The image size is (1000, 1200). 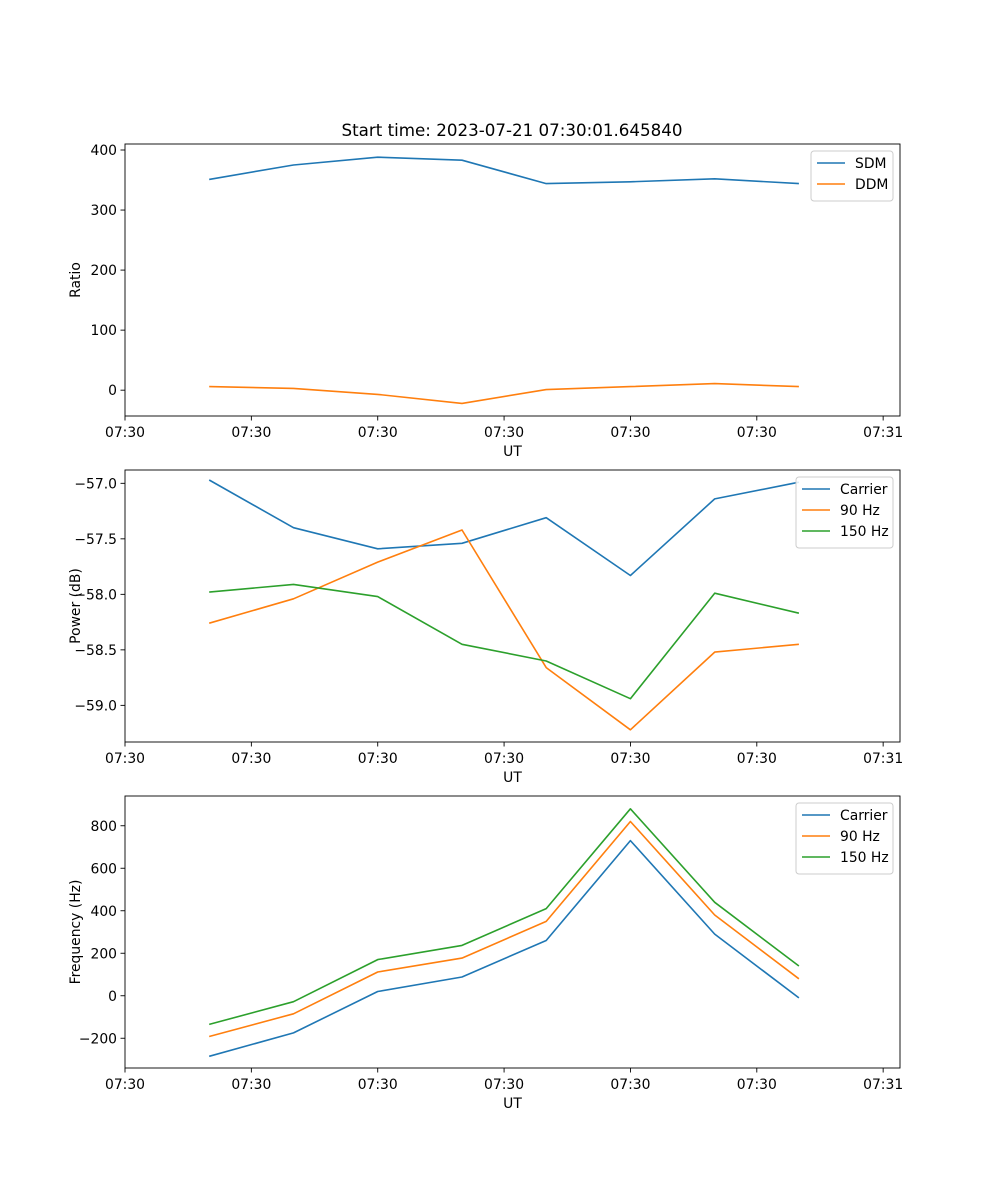 What do you see at coordinates (504, 170) in the screenshot?
I see `series-line-sdm` at bounding box center [504, 170].